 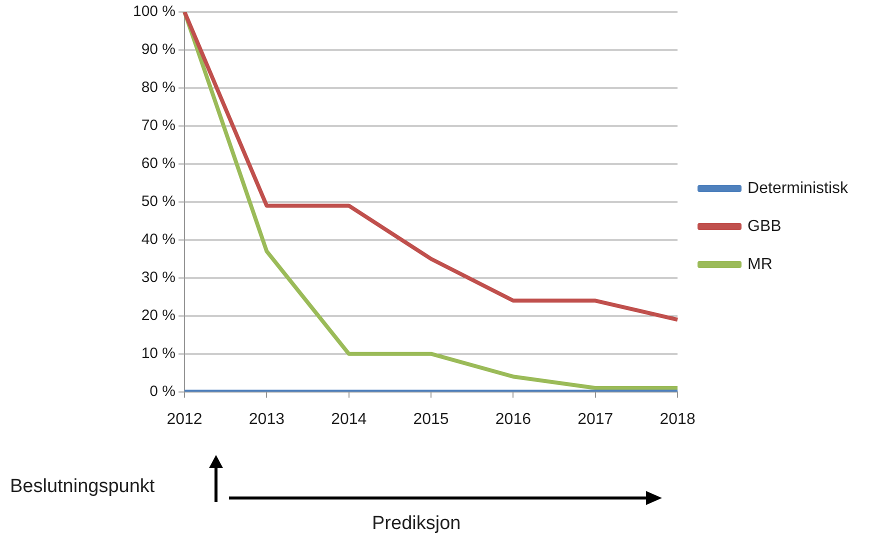 What do you see at coordinates (158, 277) in the screenshot?
I see `y-tick-label: 30 %` at bounding box center [158, 277].